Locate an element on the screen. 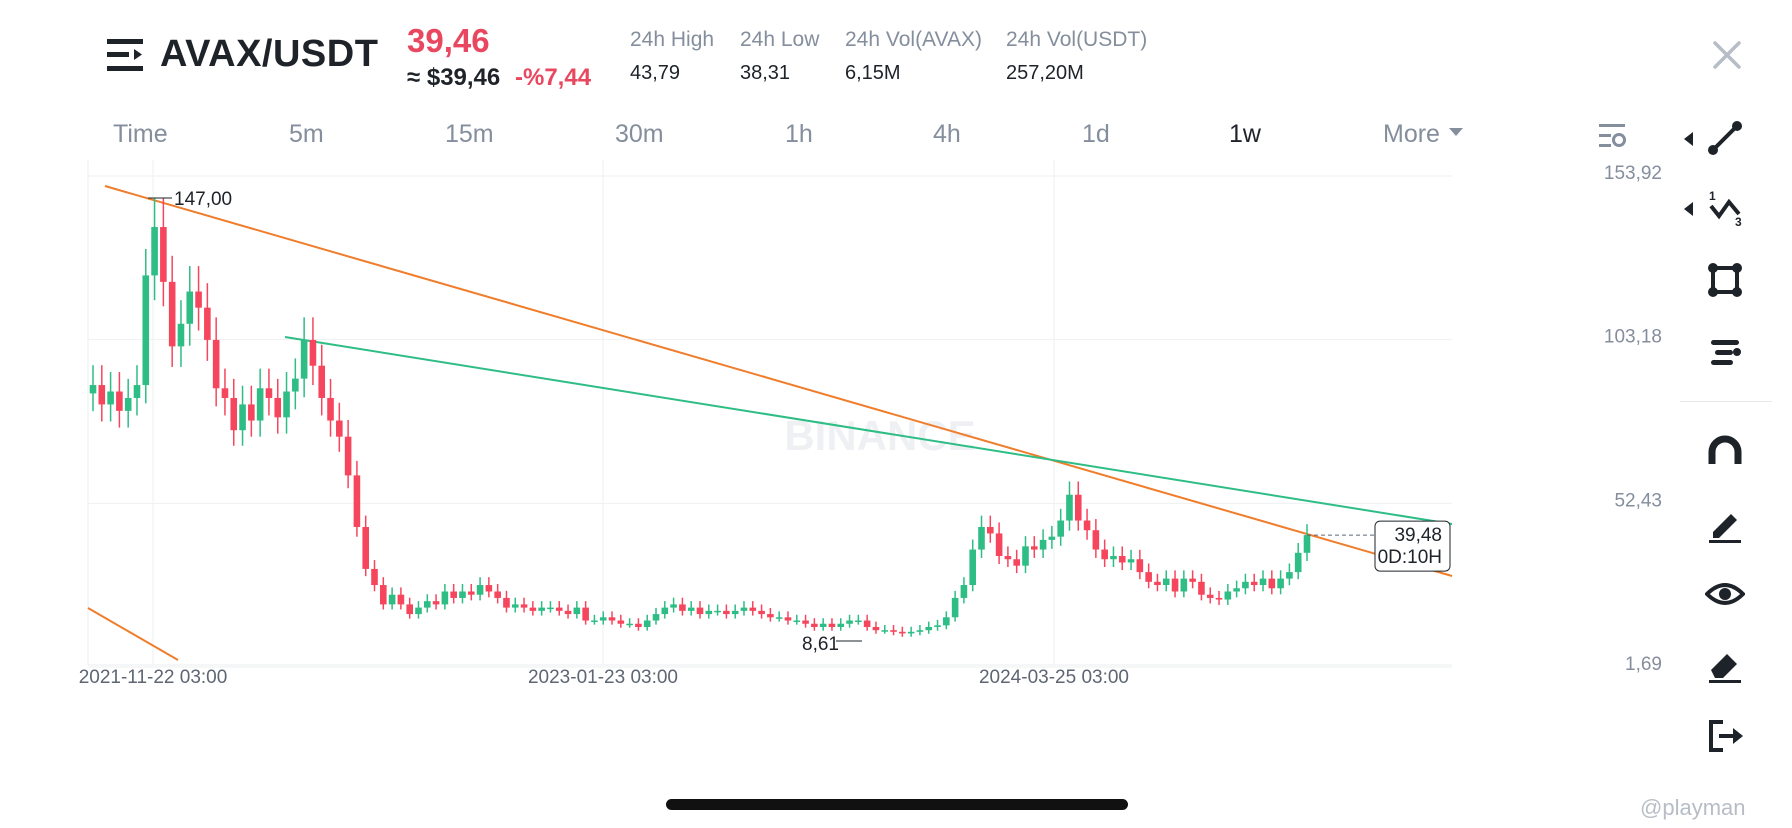 The height and width of the screenshot is (828, 1792). line-tool-icon is located at coordinates (1725, 138).